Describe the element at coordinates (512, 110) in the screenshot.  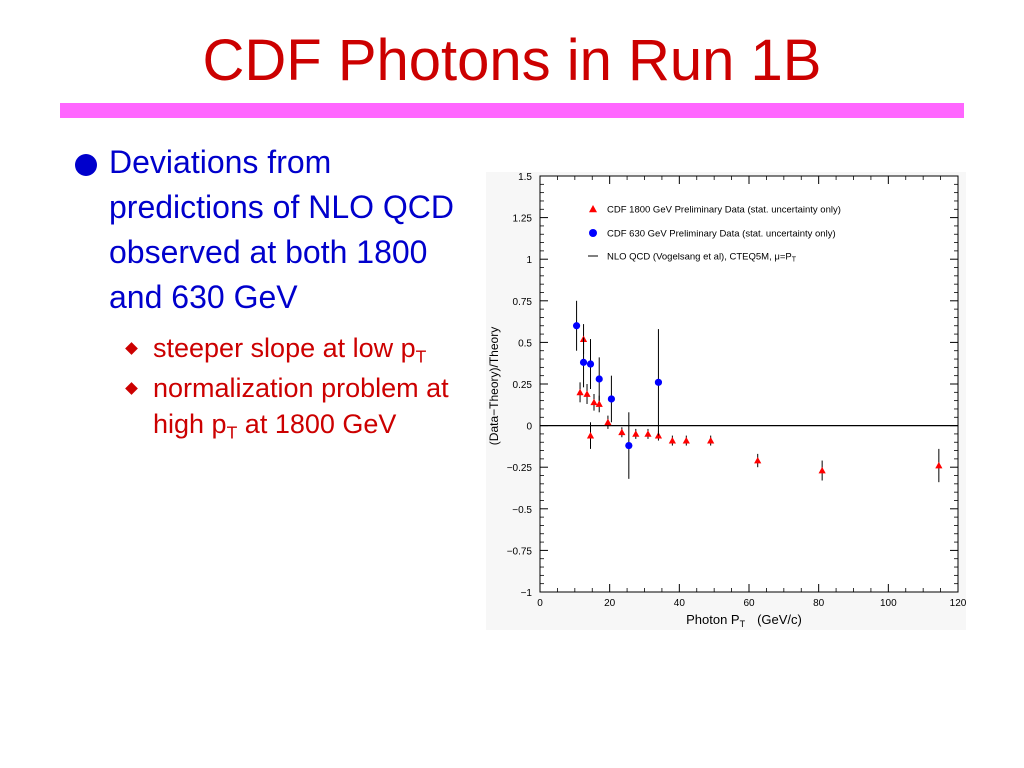
I see `title-divider` at that location.